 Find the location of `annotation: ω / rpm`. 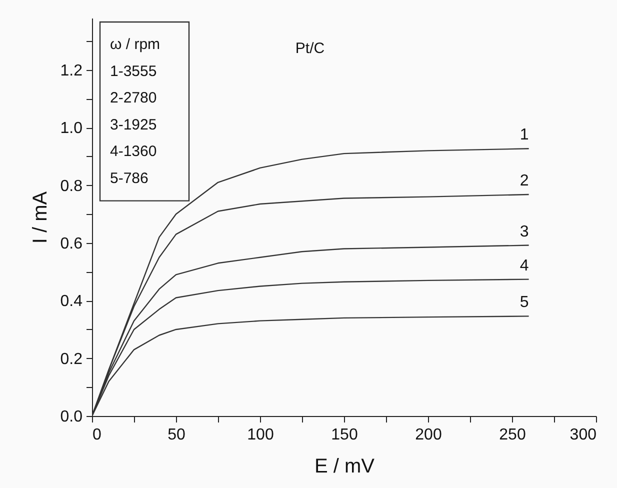

annotation: ω / rpm is located at coordinates (135, 44).